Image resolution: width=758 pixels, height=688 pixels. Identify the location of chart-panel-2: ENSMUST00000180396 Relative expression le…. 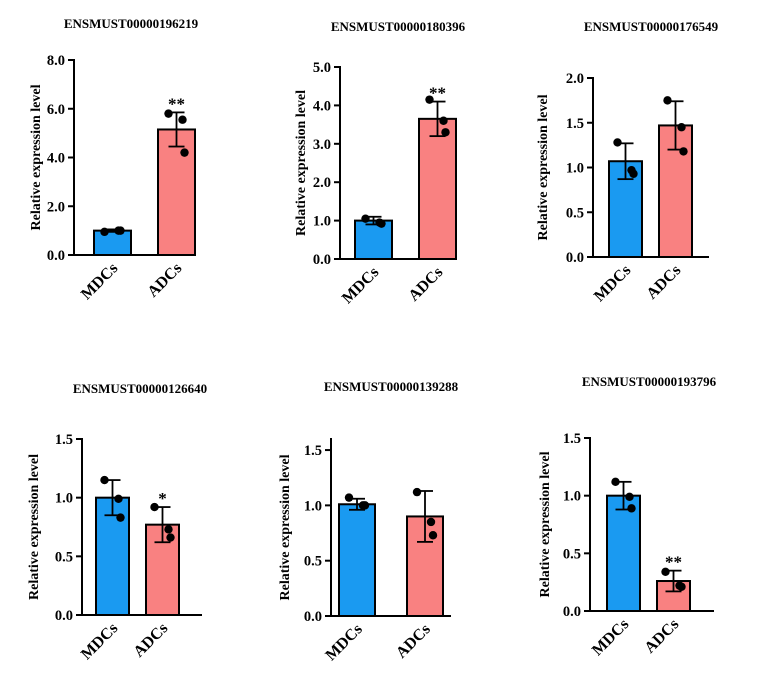
(380, 163).